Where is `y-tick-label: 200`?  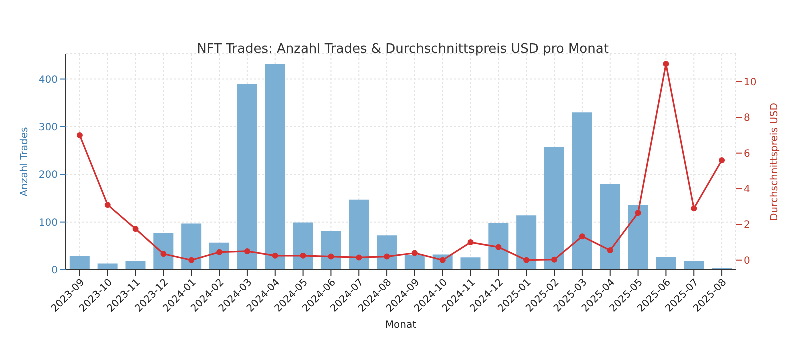
y-tick-label: 200 is located at coordinates (48, 176).